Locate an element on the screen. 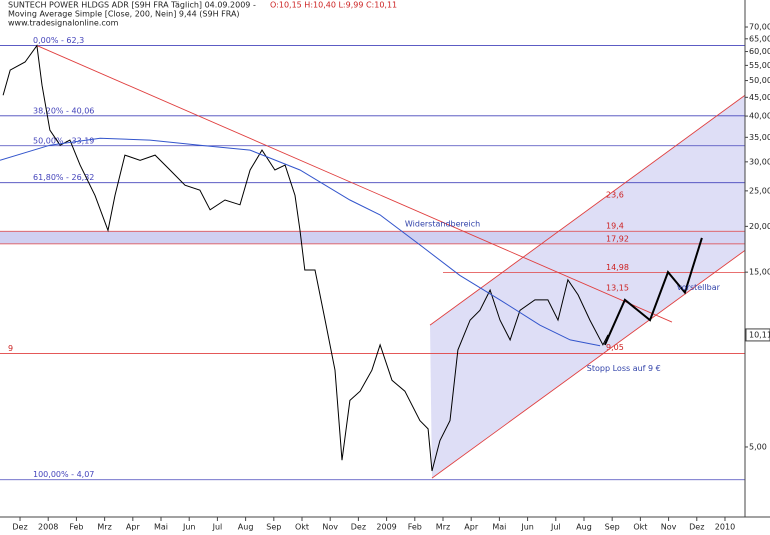 This screenshot has width=770, height=535. y-tick-label: 55,00 is located at coordinates (759, 65).